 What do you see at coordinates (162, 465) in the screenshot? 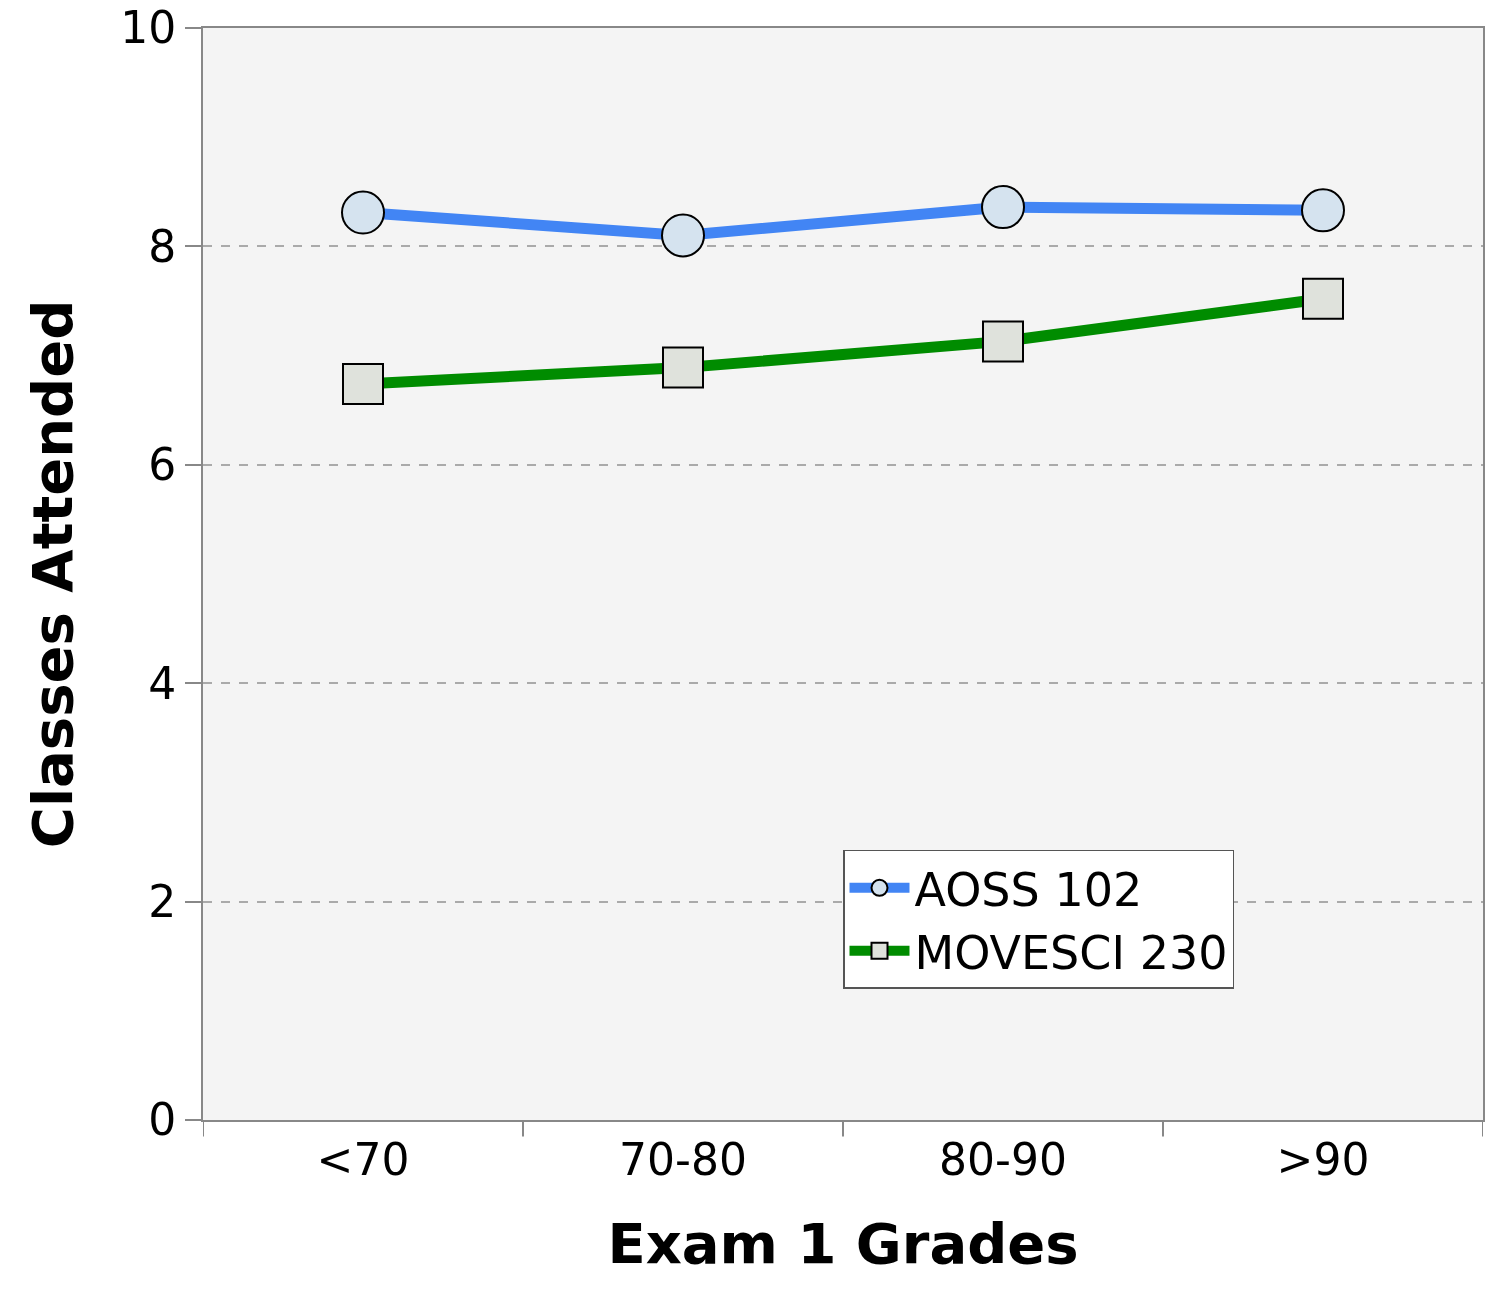
I see `y-tick-label: 6` at bounding box center [162, 465].